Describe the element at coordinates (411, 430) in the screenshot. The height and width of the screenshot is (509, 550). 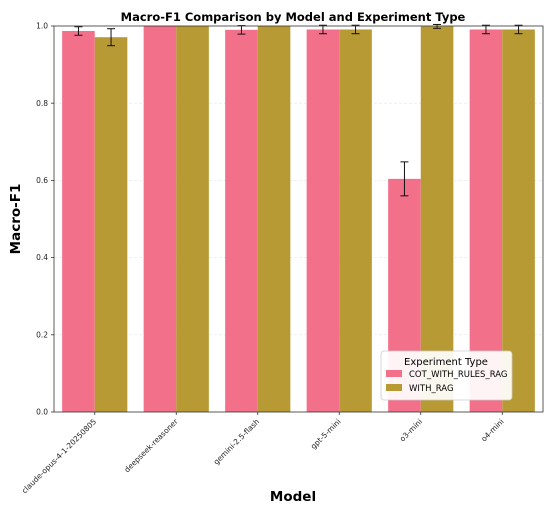
I see `x-tick-label: o3-mini` at that location.